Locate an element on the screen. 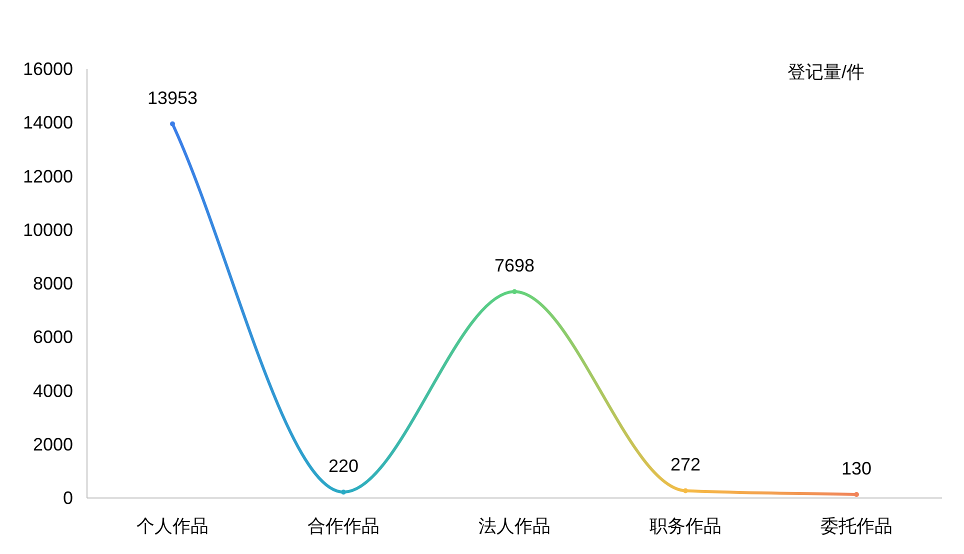 The image size is (964, 554). x-tick-label: 合作作品 is located at coordinates (344, 526).